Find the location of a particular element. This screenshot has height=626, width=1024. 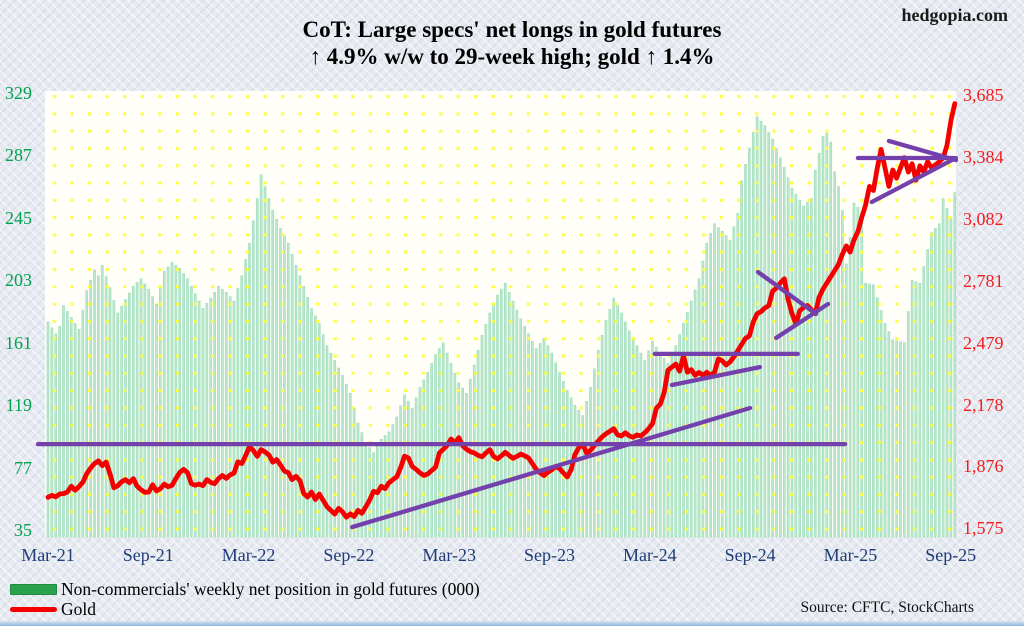

trendline-nov-24-recovery-uptrend is located at coordinates (802, 321).